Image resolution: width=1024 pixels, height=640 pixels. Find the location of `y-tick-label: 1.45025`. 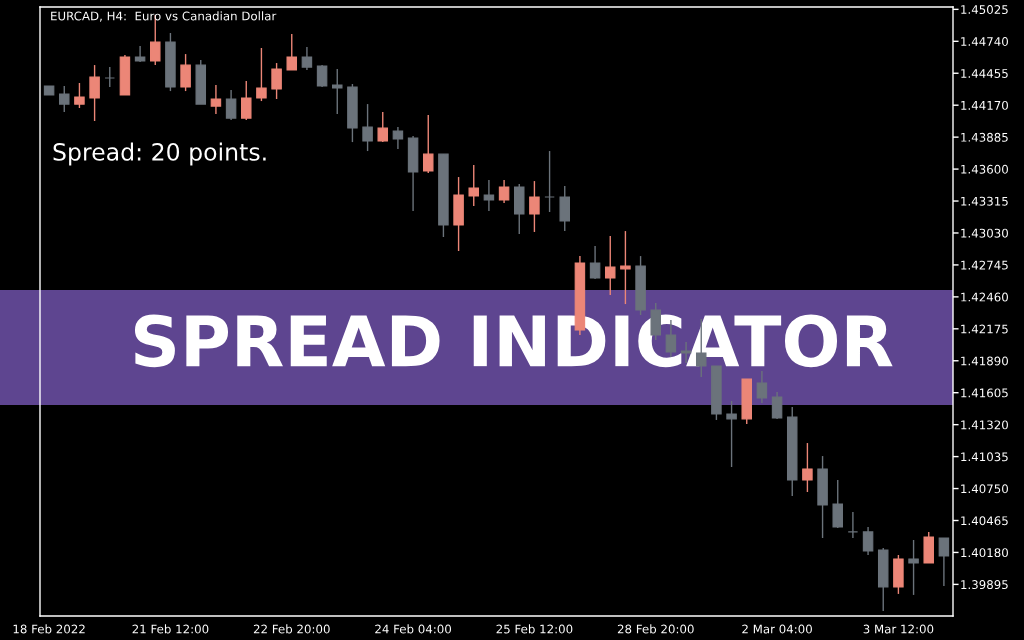

y-tick-label: 1.45025 is located at coordinates (984, 10).